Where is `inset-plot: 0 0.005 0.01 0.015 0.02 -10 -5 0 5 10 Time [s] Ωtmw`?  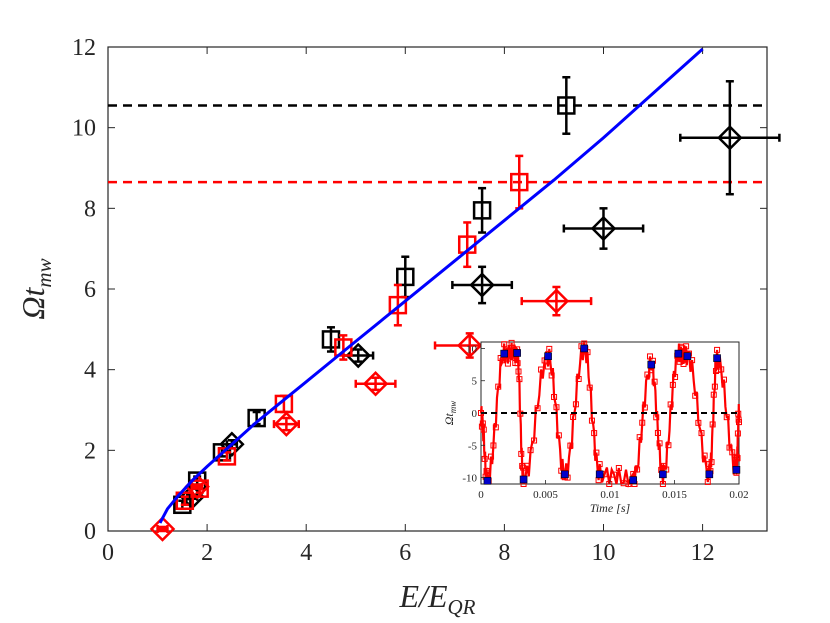
inset-plot: 0 0.005 0.01 0.015 0.02 -10 -5 0 5 10 Time [s] Ωtmw is located at coordinates (595, 427).